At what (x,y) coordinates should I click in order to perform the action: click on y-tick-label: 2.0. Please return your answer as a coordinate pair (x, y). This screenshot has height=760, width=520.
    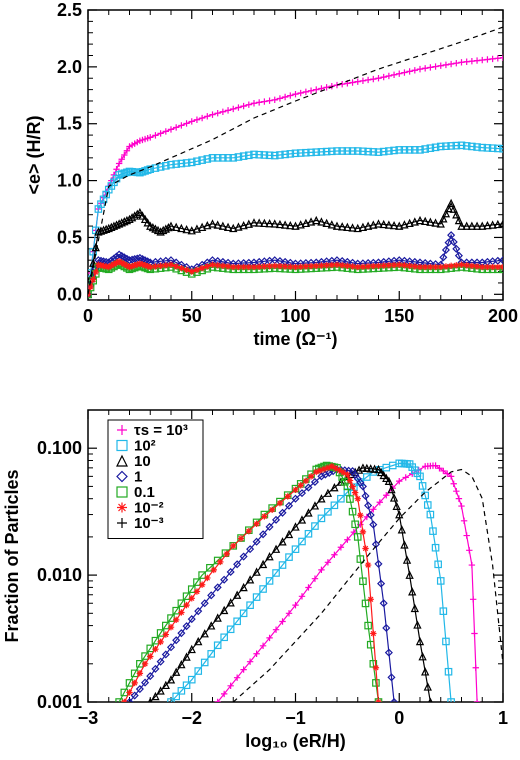
    Looking at the image, I should click on (69, 67).